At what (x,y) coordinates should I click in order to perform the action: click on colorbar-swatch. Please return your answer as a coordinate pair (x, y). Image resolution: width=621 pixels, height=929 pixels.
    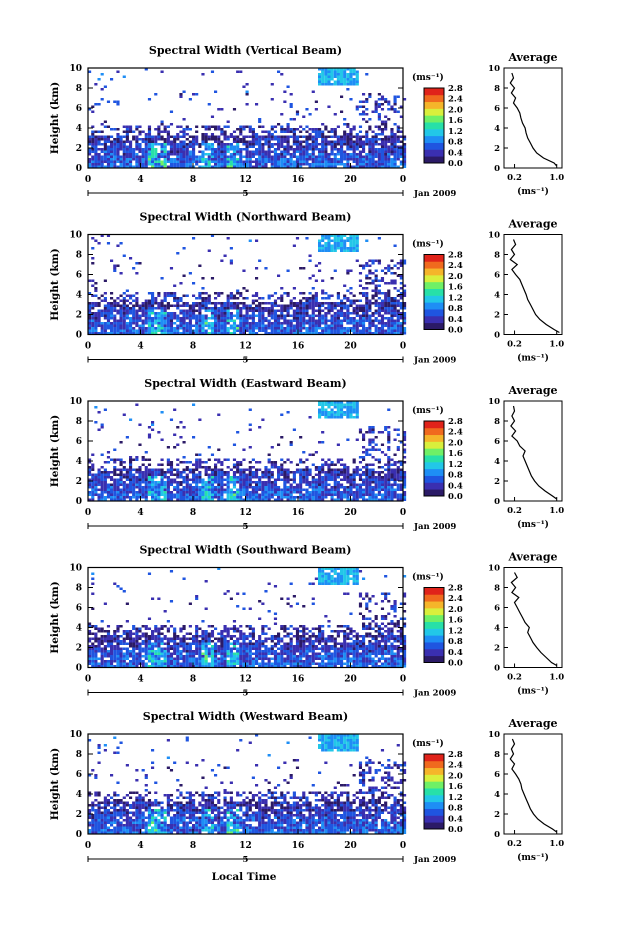
    Looking at the image, I should click on (434, 278).